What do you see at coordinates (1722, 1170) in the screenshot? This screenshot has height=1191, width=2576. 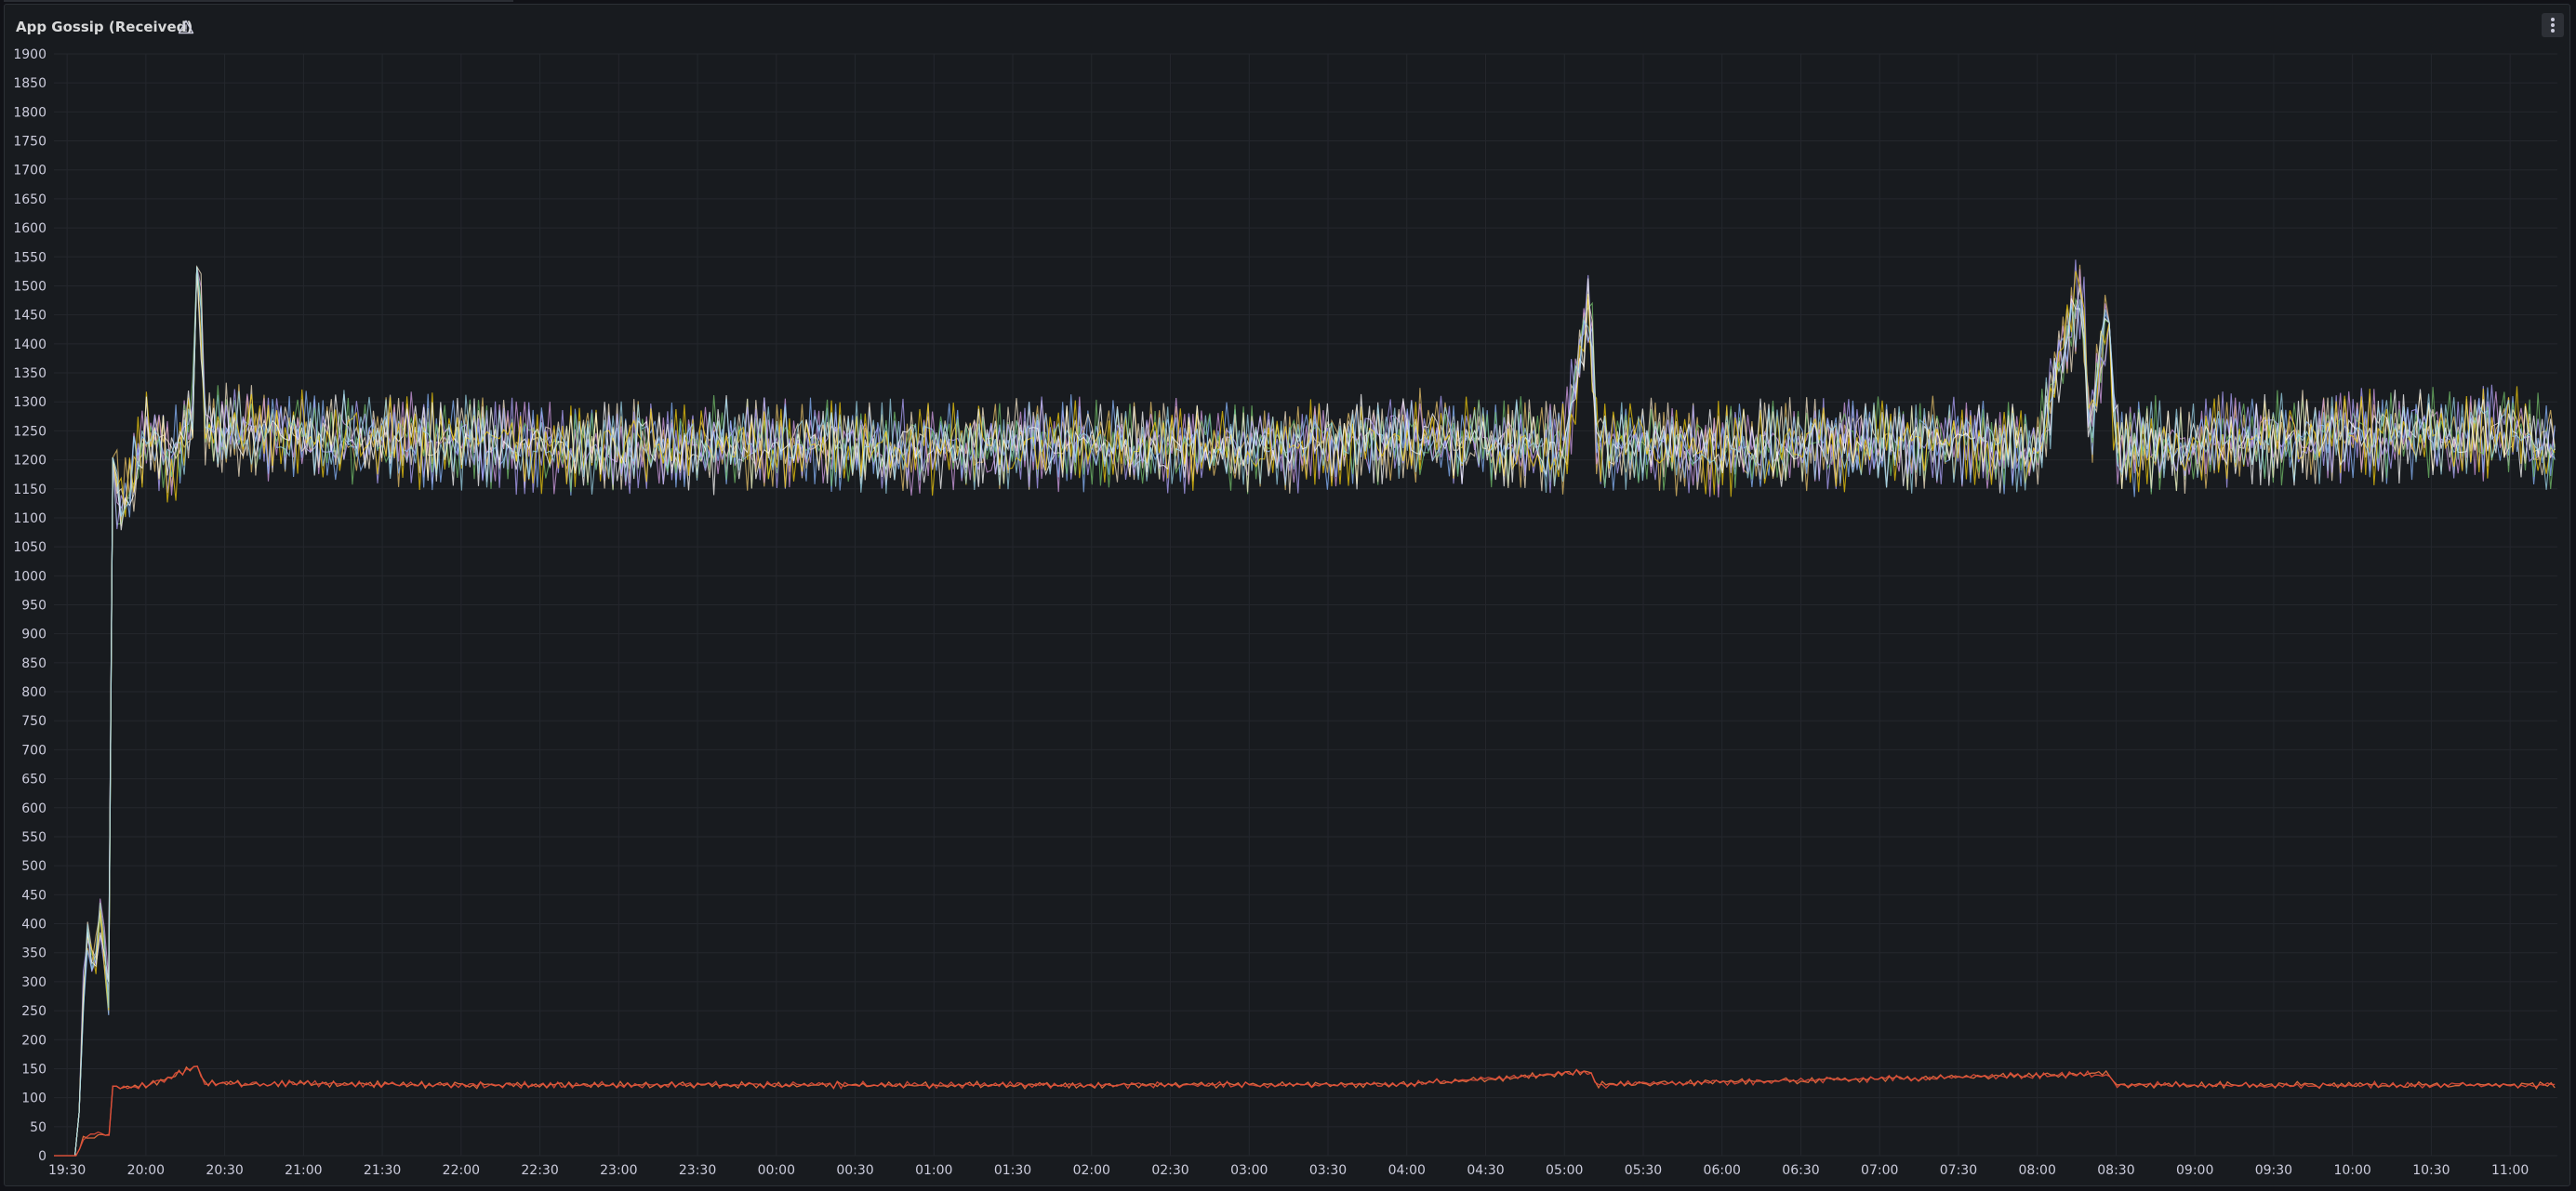 I see `x-tick-label: 06:00` at bounding box center [1722, 1170].